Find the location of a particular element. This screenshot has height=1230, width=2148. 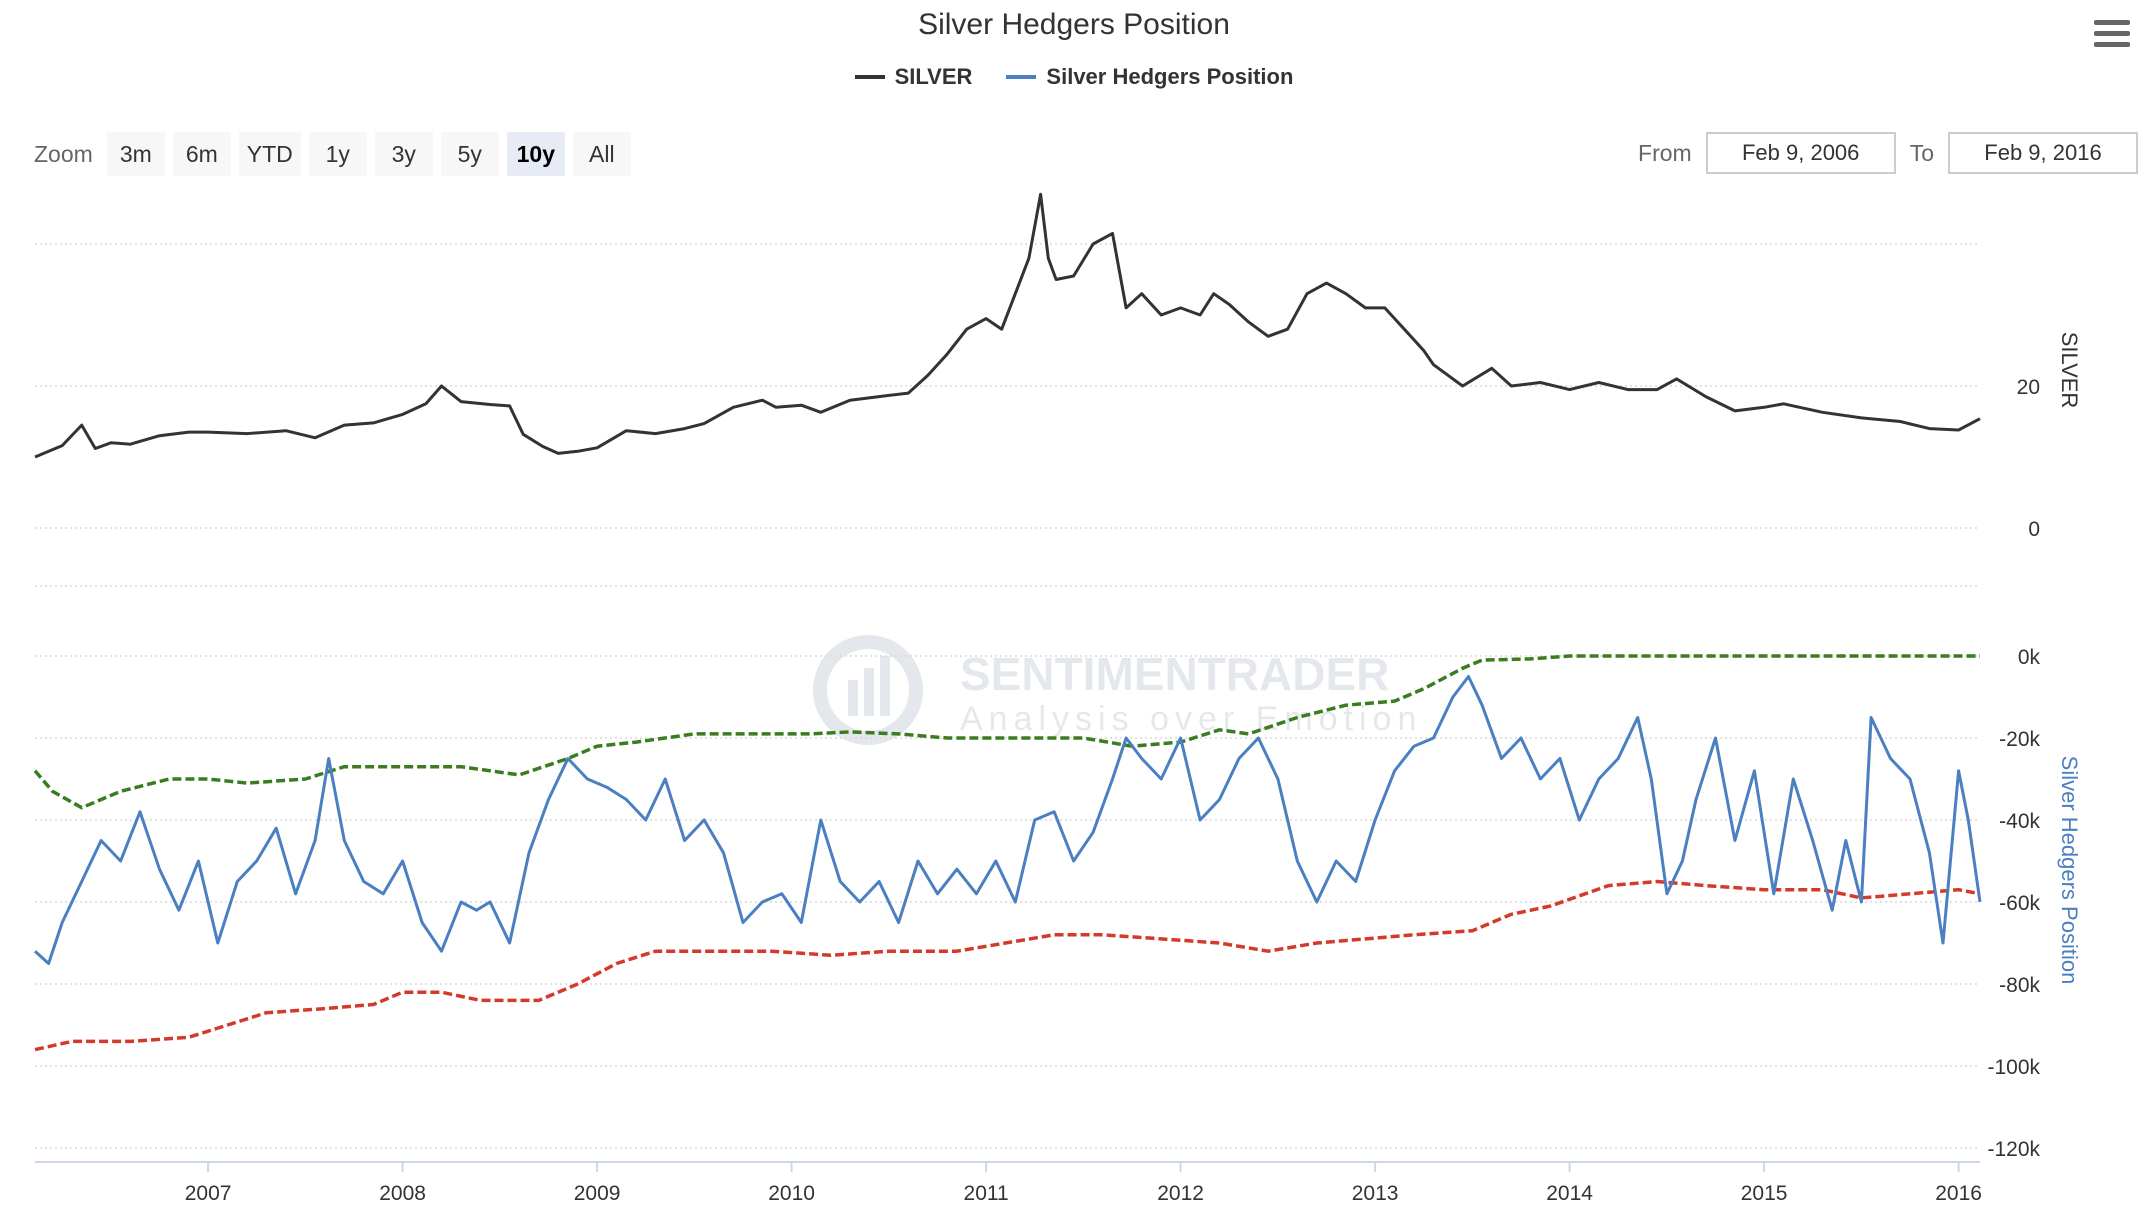

x-tick-label: 2009 is located at coordinates (597, 1193).